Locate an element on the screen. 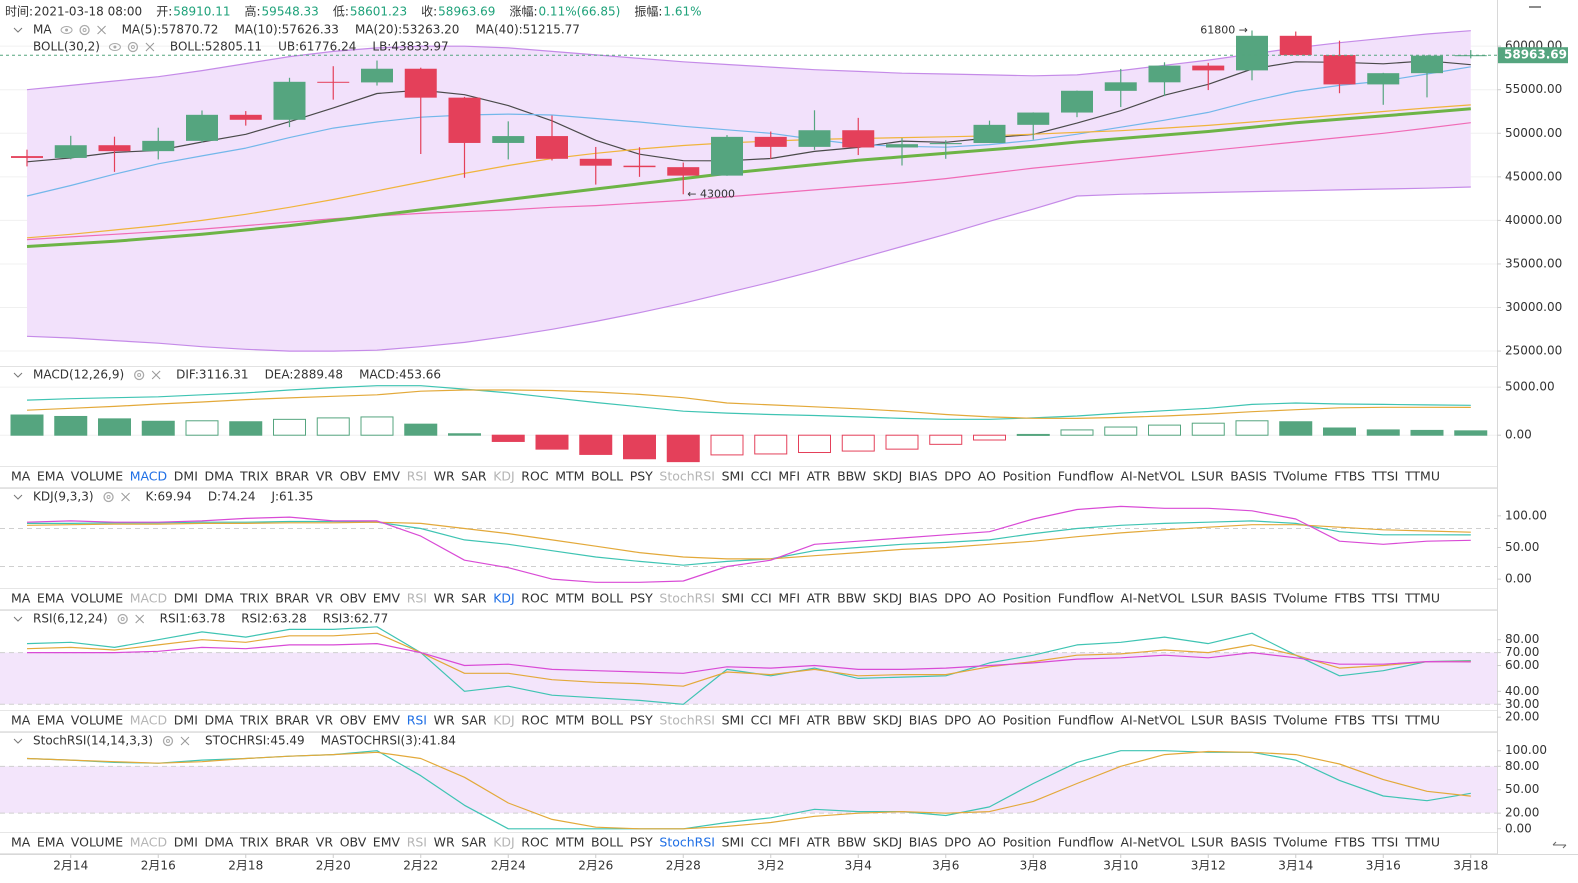 Image resolution: width=1578 pixels, height=883 pixels. indicator-tab: MTM is located at coordinates (569, 476).